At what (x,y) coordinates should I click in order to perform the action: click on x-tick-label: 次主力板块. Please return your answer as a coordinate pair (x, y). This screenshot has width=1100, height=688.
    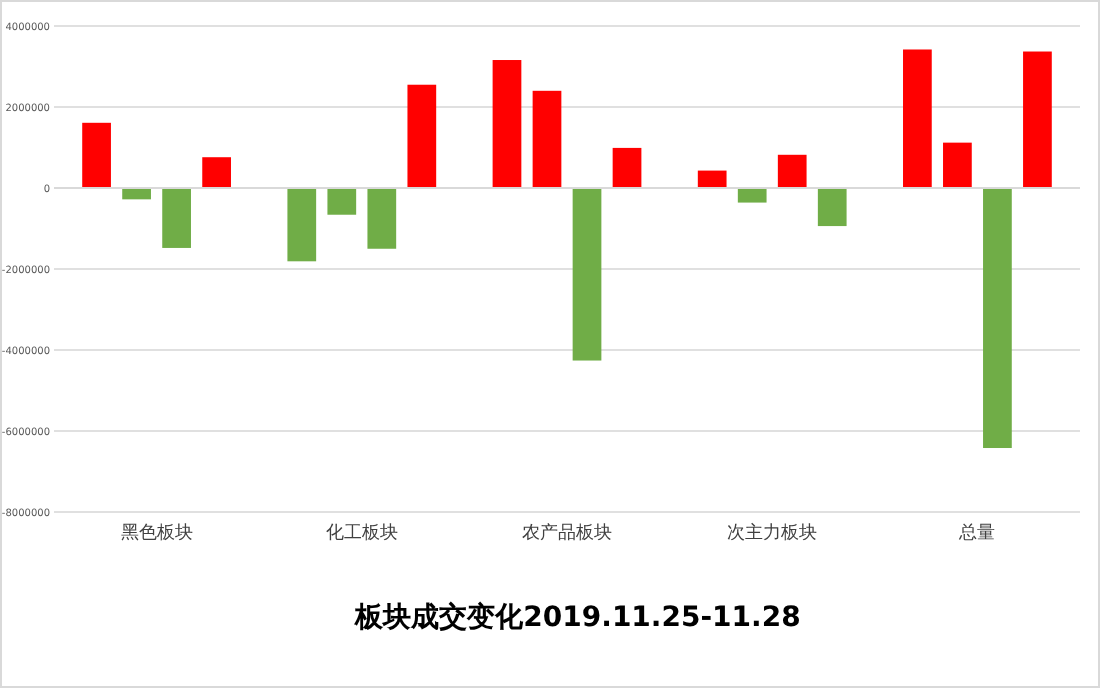
    Looking at the image, I should click on (772, 533).